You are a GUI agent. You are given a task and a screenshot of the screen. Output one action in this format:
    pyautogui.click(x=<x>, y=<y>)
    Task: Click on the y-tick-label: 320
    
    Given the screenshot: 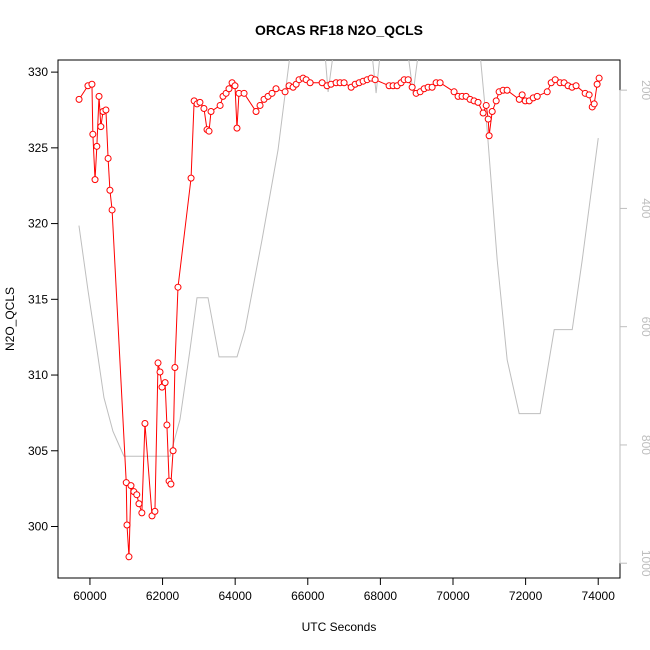 What is the action you would take?
    pyautogui.click(x=38, y=224)
    